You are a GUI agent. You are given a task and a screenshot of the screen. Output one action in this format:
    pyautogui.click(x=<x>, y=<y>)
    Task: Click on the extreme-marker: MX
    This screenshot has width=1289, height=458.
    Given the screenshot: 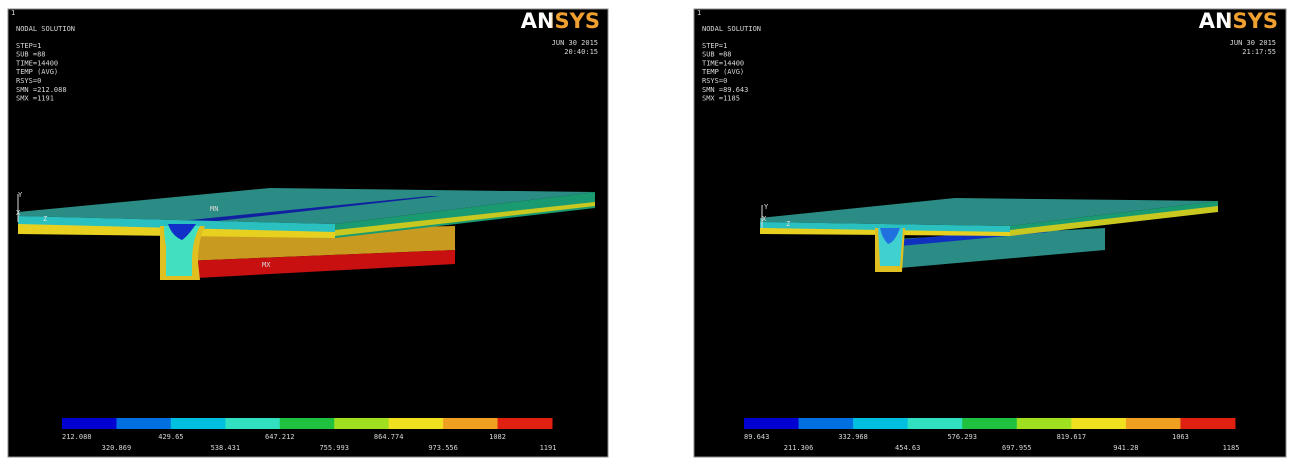 What is the action you would take?
    pyautogui.click(x=266, y=265)
    